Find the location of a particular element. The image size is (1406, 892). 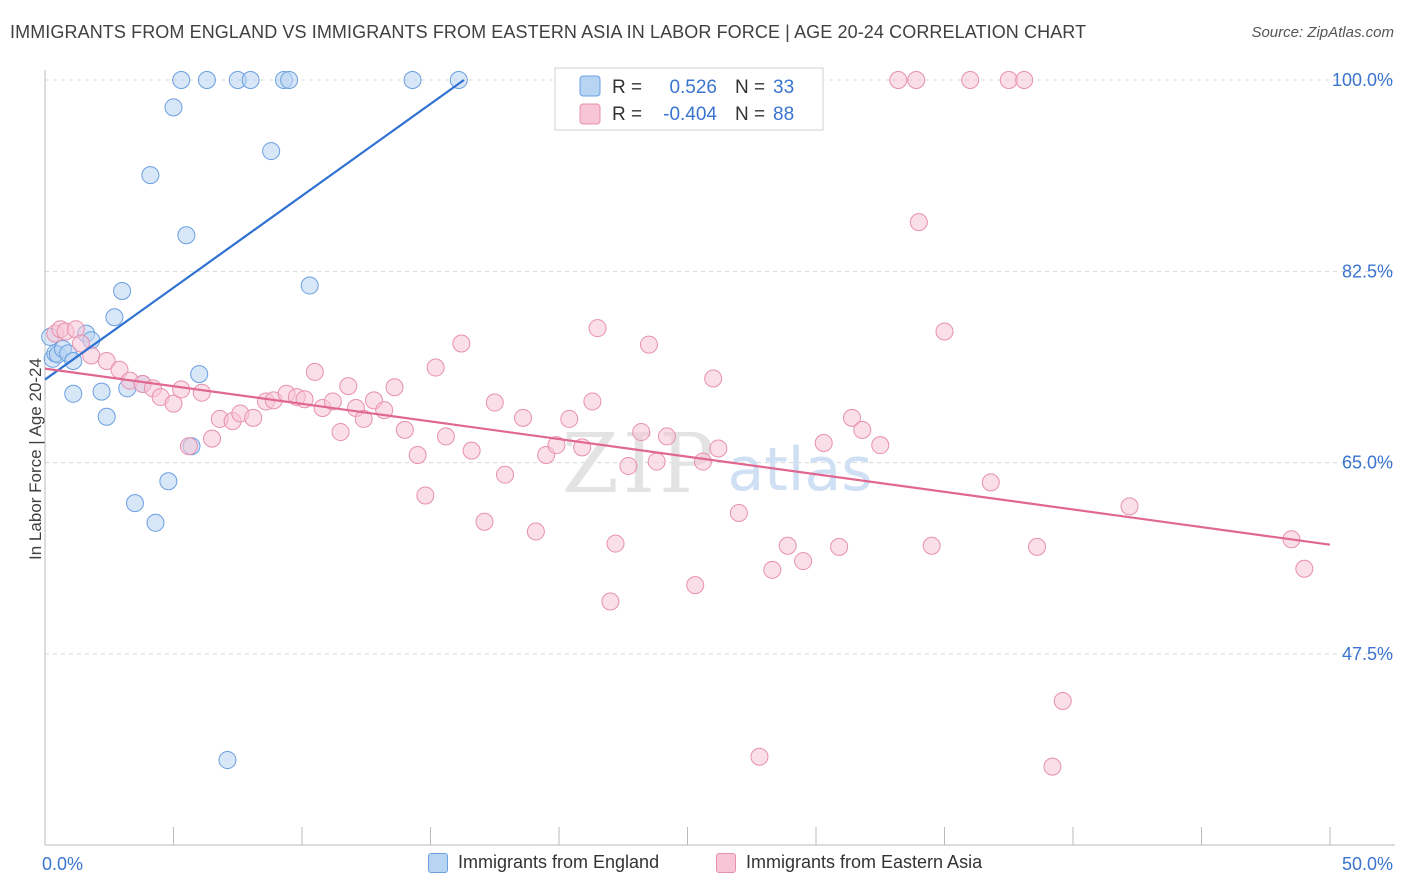

asia-n-value: 88 is located at coordinates (783, 114).